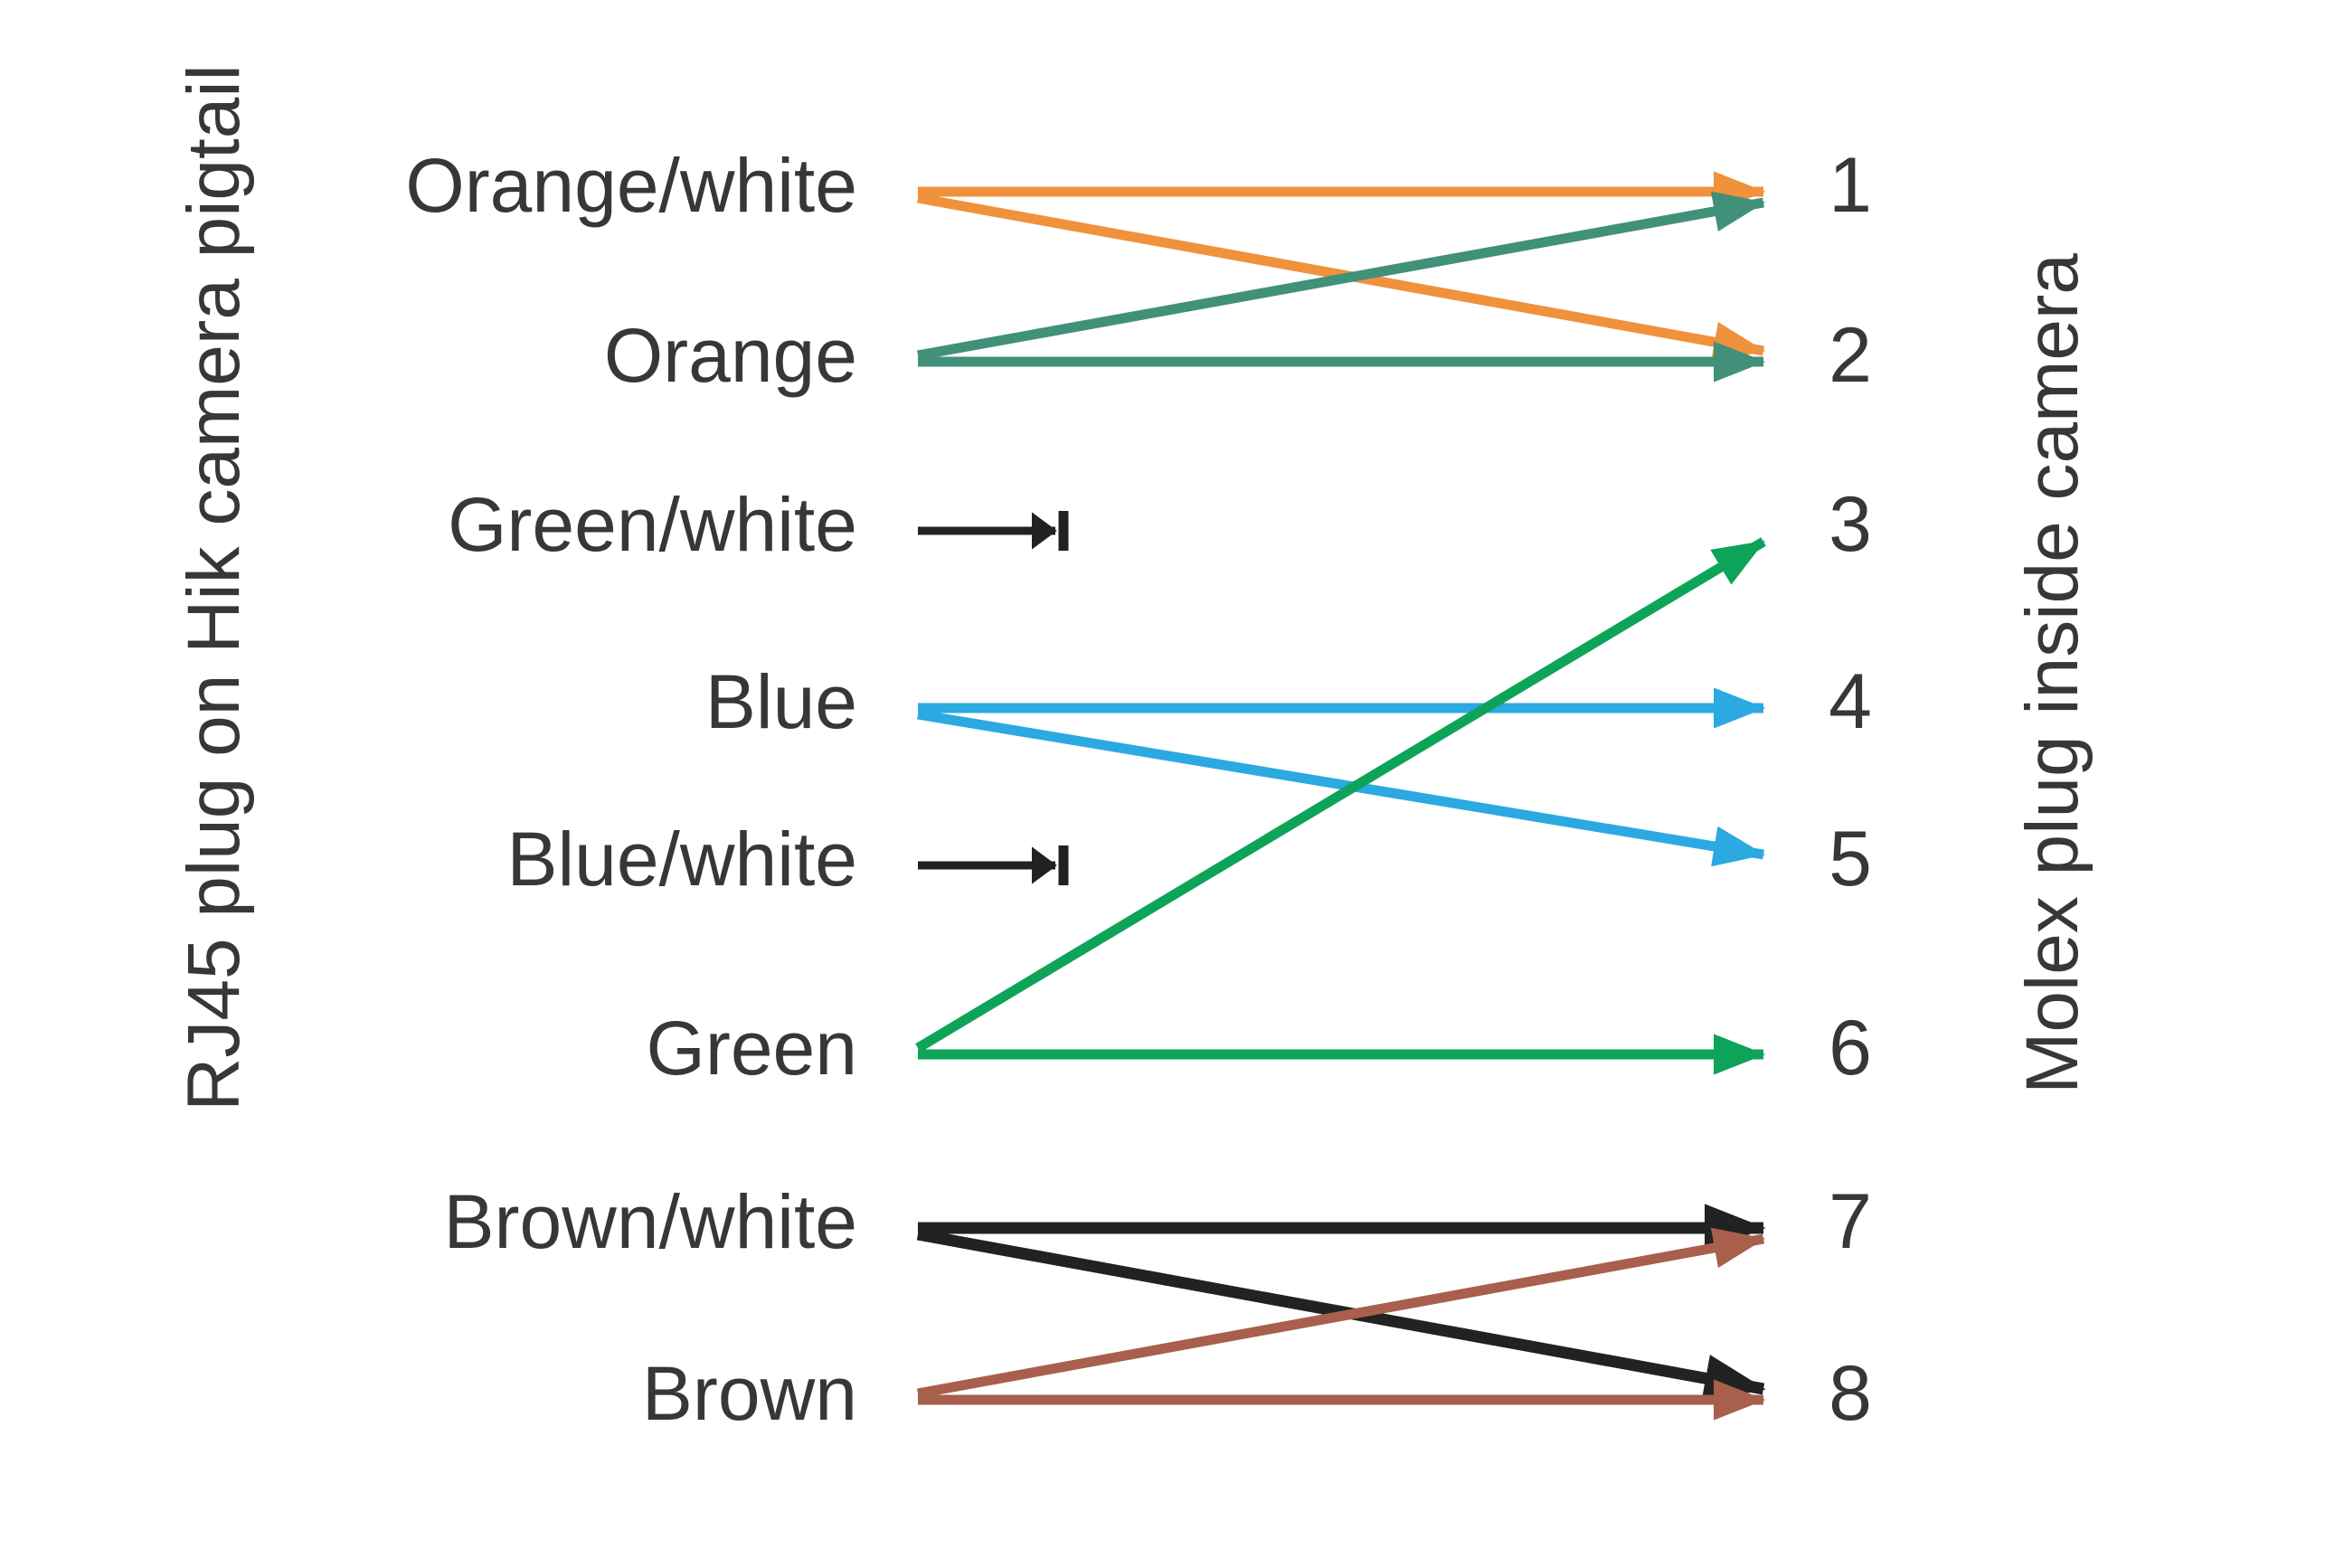 The image size is (2344, 1568). What do you see at coordinates (1850, 1221) in the screenshot?
I see `pin-number-7: 7` at bounding box center [1850, 1221].